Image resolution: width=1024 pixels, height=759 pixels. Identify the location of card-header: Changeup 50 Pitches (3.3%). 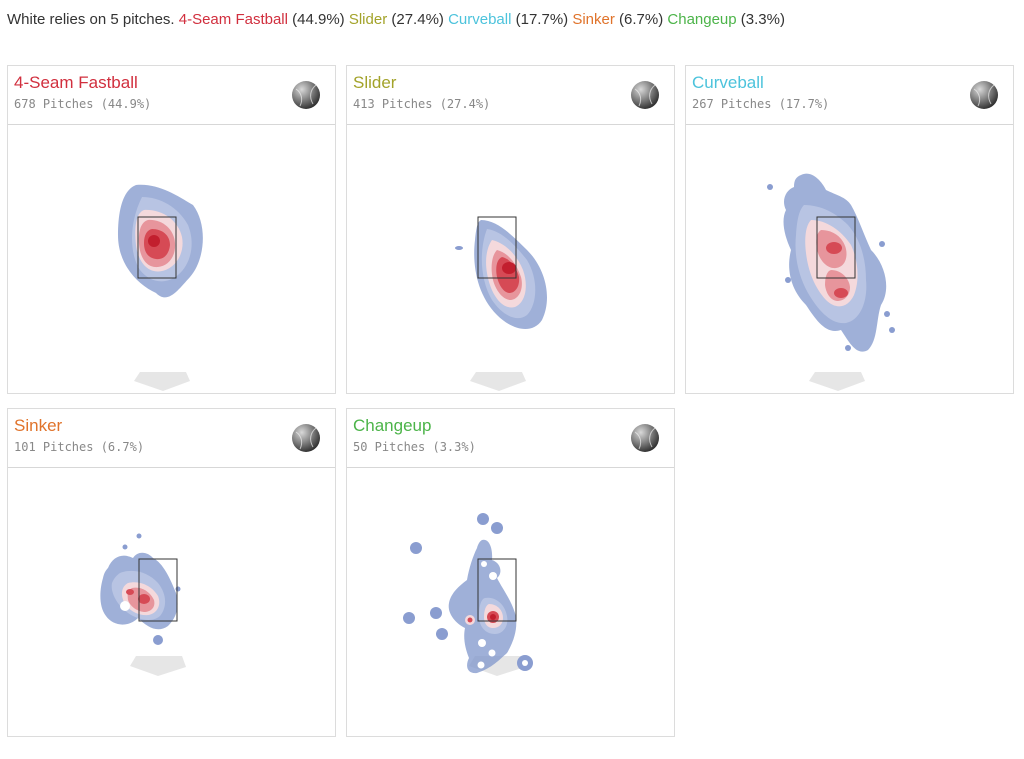
(510, 438).